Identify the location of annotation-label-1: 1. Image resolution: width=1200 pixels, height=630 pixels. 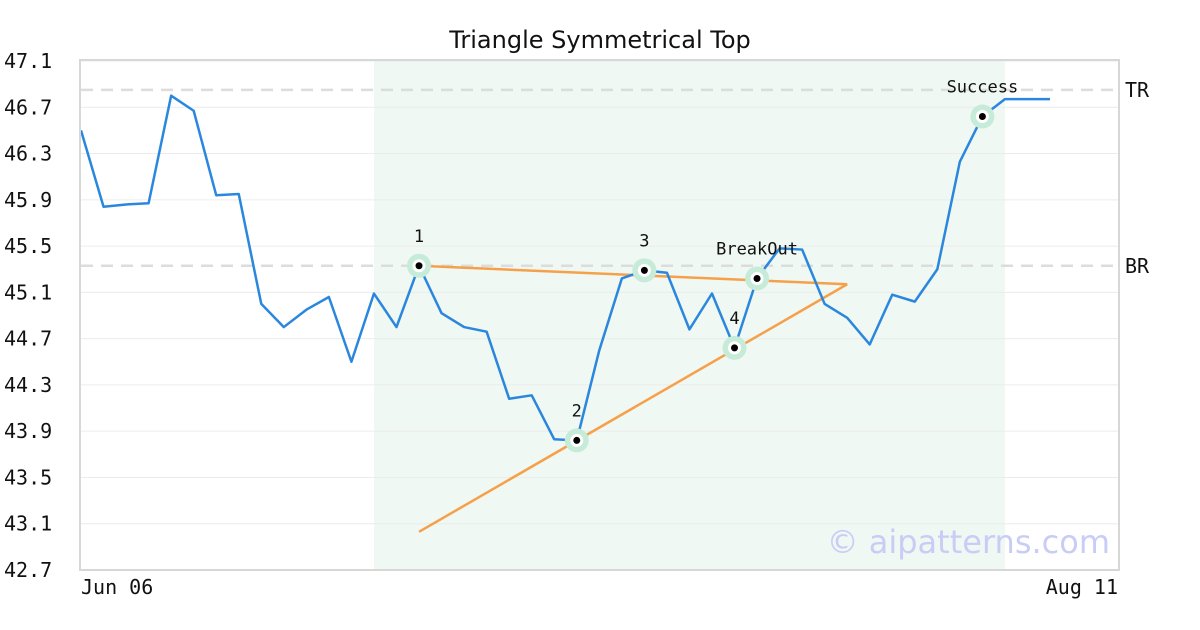
(419, 237).